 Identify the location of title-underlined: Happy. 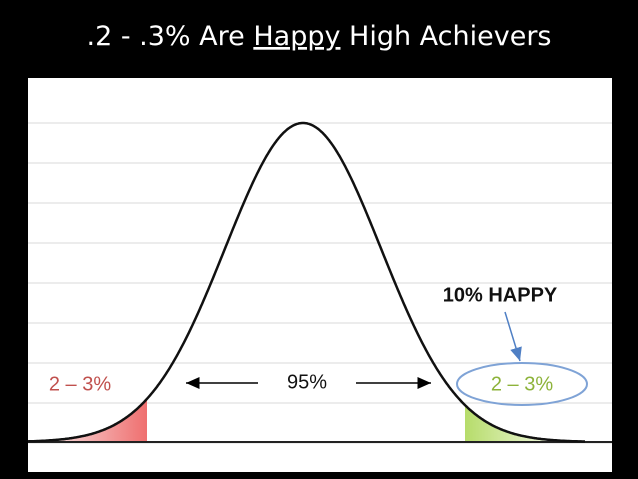
(296, 36).